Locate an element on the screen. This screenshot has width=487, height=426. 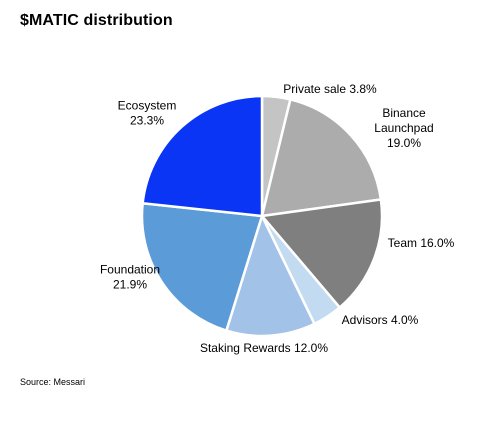
chart-title: $MATIC distribution is located at coordinates (96, 20).